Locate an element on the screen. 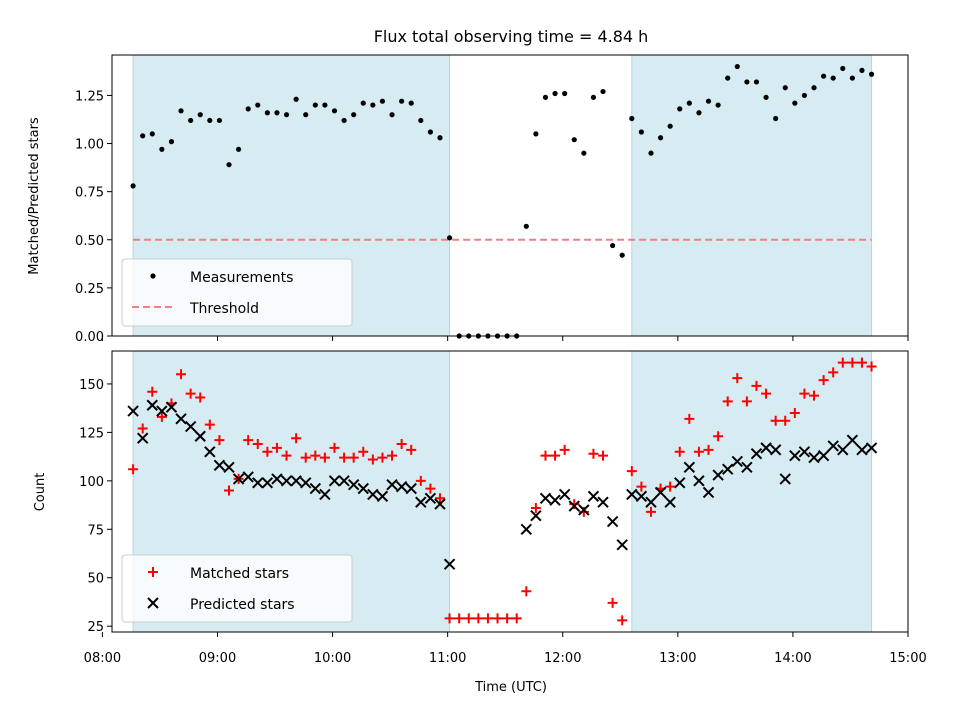  top-y-axis-label: Matched/Predicted stars is located at coordinates (34, 196).